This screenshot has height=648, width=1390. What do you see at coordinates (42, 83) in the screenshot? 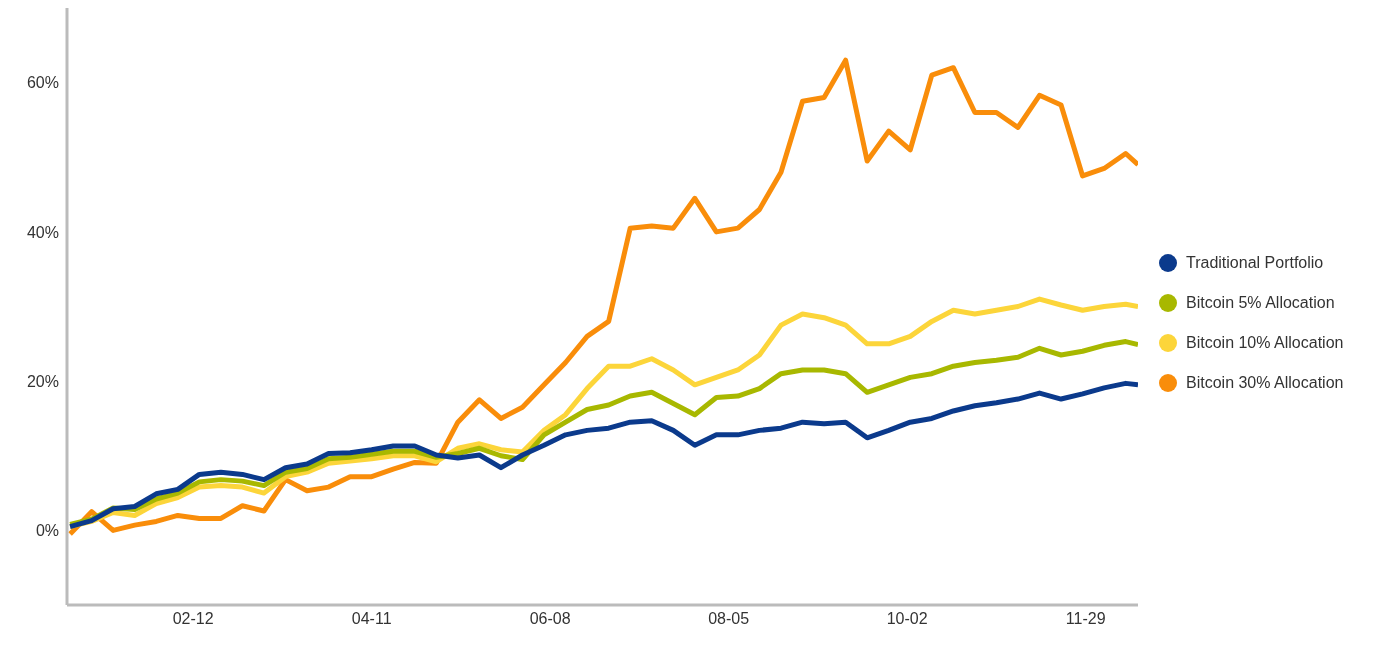
I see `y-tick-label: 60%` at bounding box center [42, 83].